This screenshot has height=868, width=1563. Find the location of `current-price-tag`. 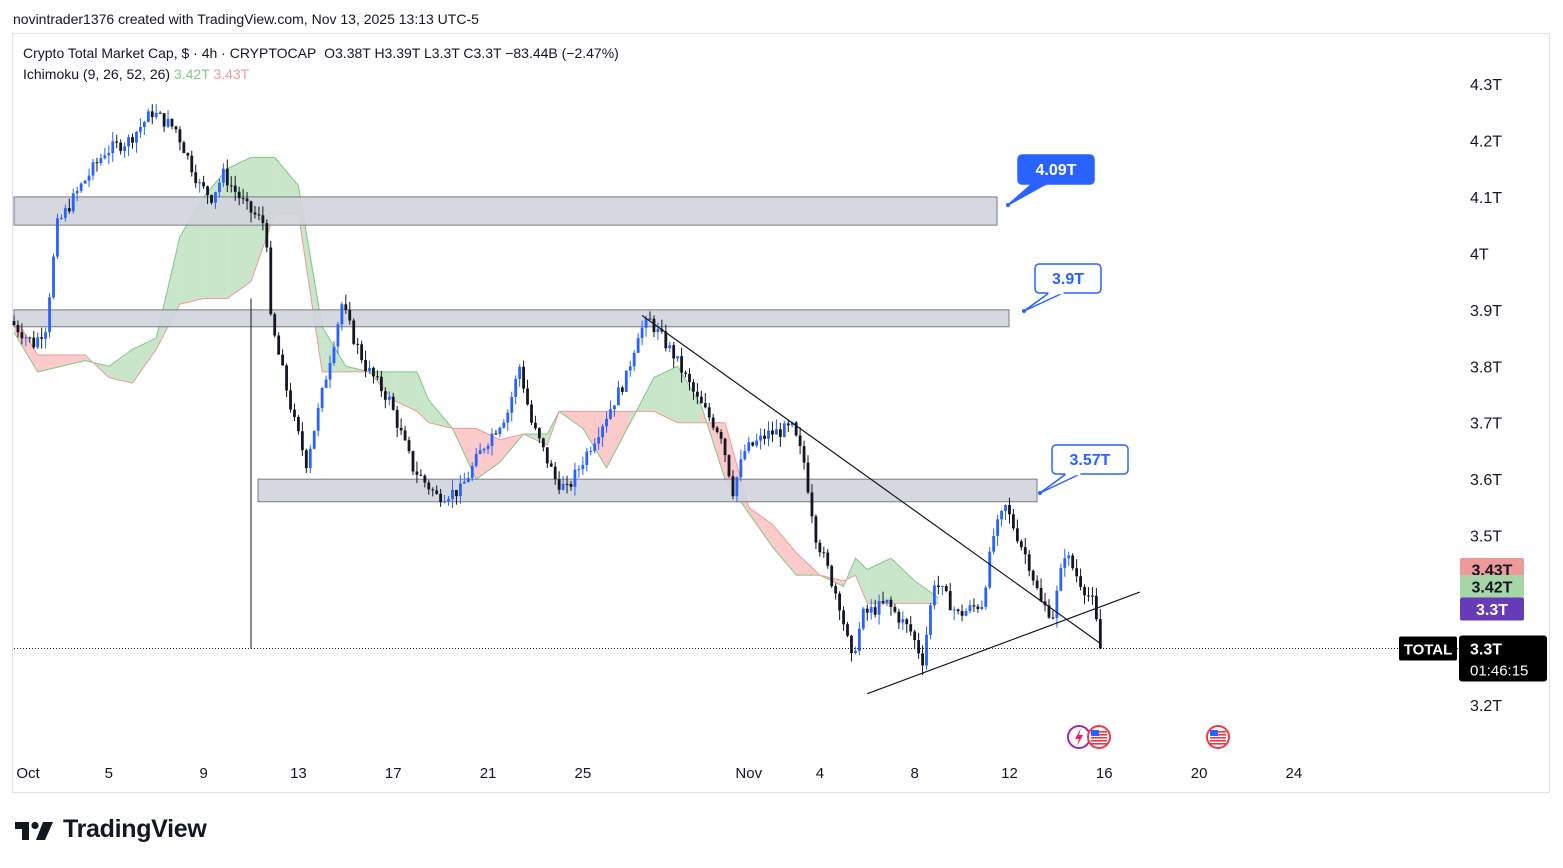

current-price-tag is located at coordinates (1503, 658).